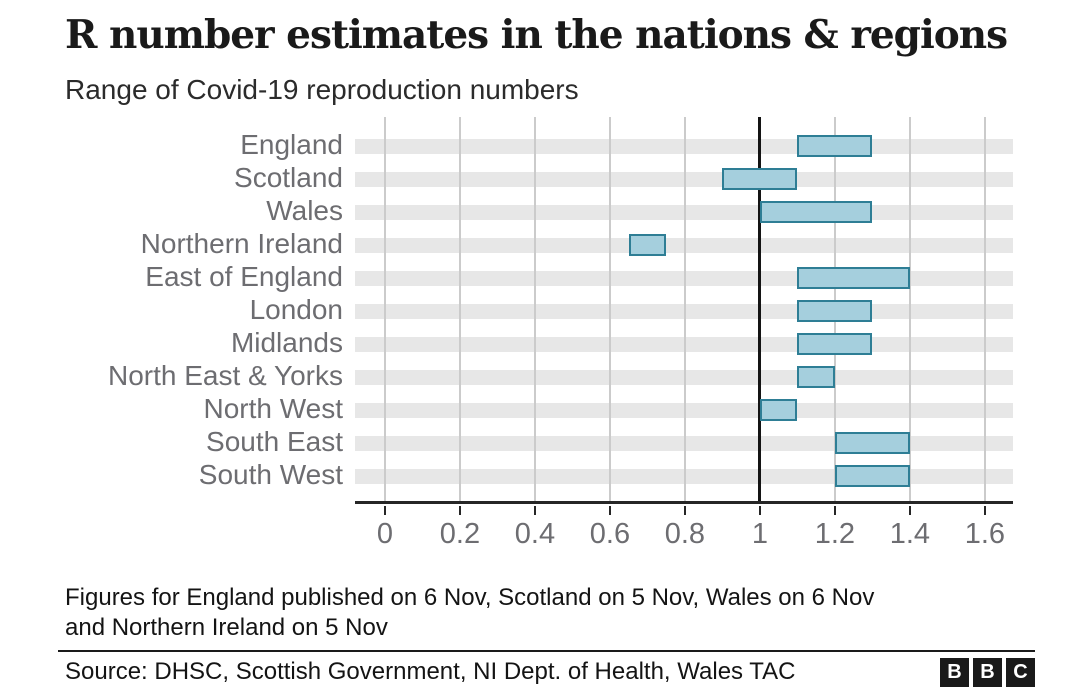  Describe the element at coordinates (910, 534) in the screenshot. I see `tick-label-1.4: 1.4` at that location.